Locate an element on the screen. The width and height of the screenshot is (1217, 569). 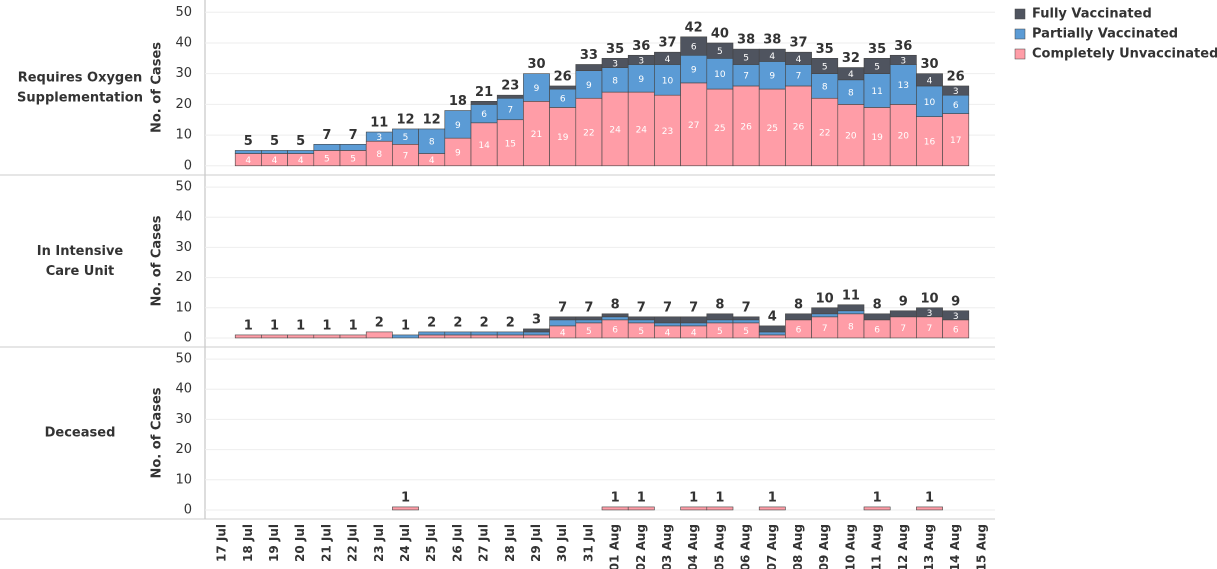
x-tick-label: 21 Jul is located at coordinates (326, 543).